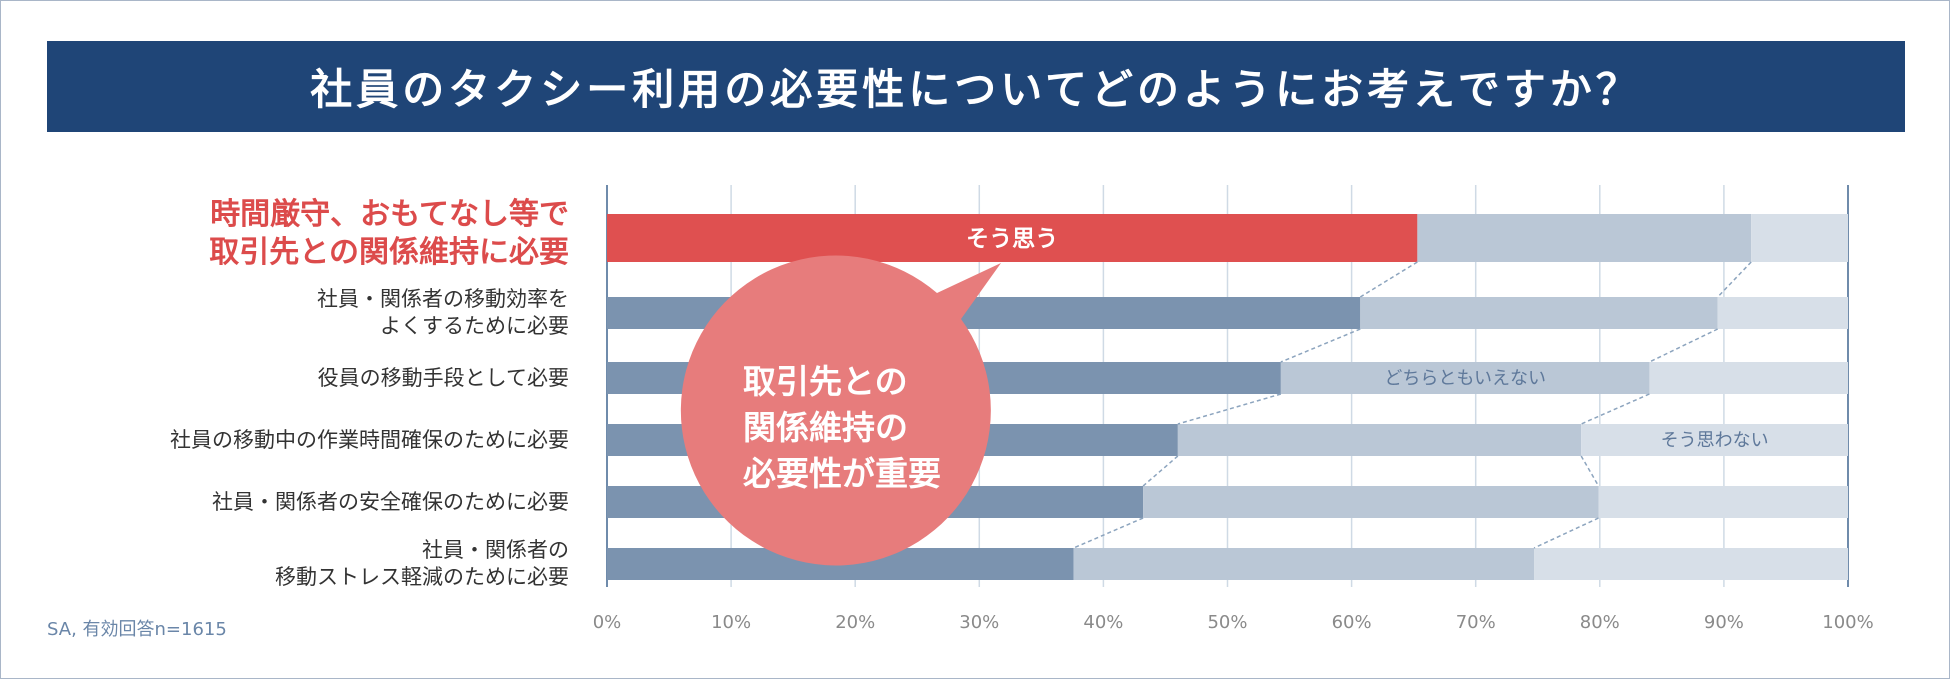  I want to click on category-label: 社員・関係者の 移動ストレス軽減のために必要, so click(422, 563).